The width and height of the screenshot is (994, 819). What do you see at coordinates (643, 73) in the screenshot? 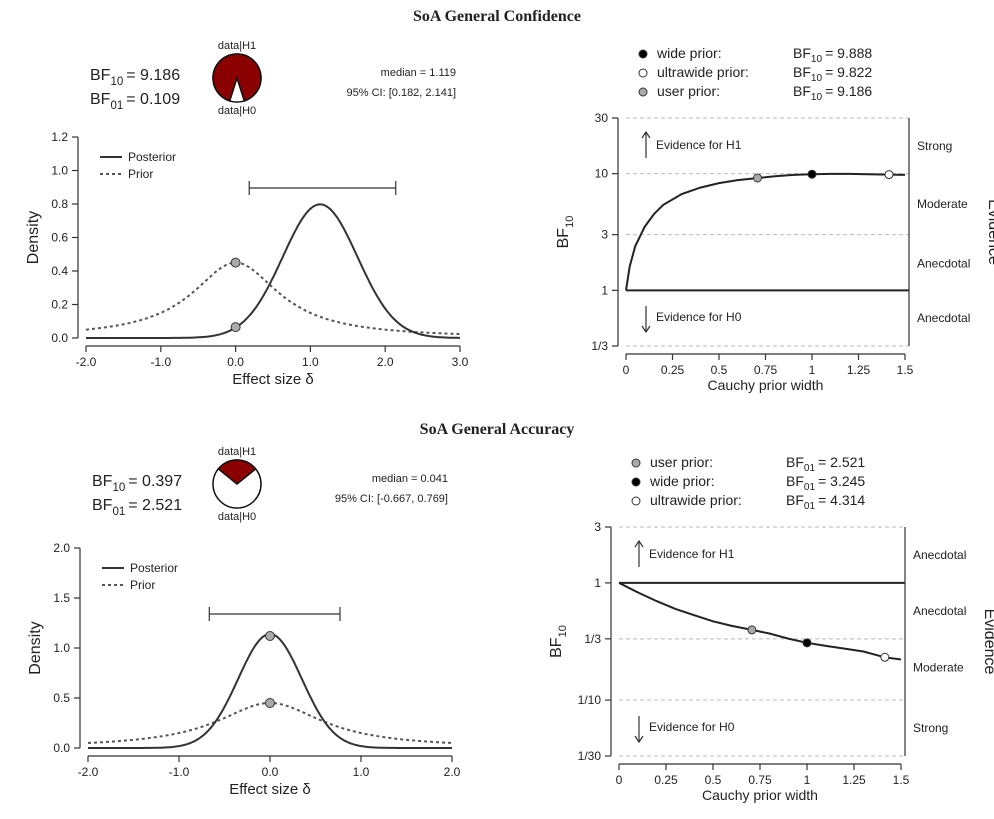
I see `legend-marker-ultrawide` at bounding box center [643, 73].